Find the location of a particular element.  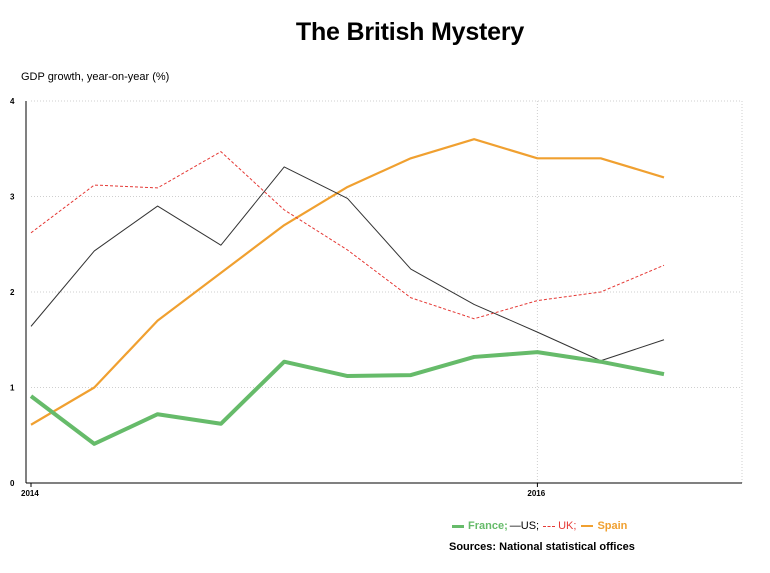

source-note: Sources: National statistical offices is located at coordinates (542, 547).